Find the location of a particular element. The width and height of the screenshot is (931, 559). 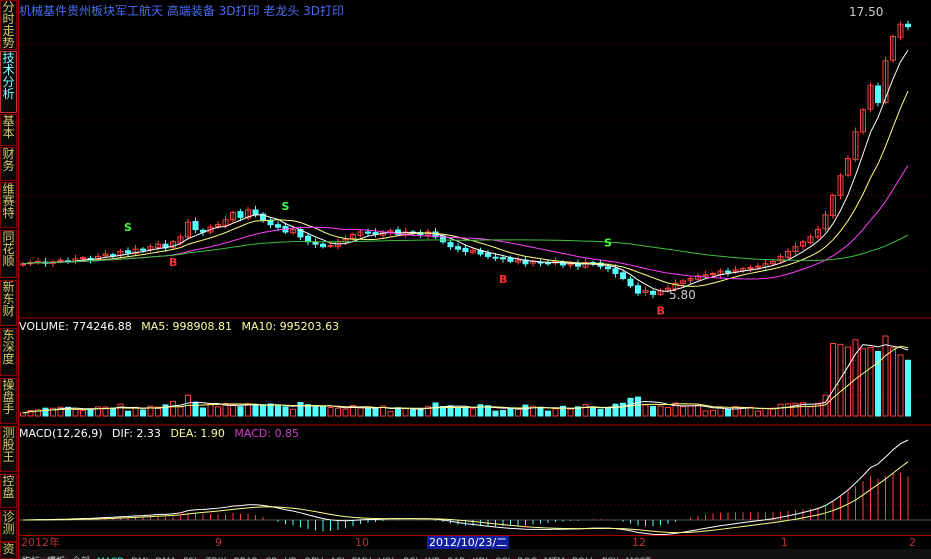

indicator-tab: MACD is located at coordinates (111, 558).